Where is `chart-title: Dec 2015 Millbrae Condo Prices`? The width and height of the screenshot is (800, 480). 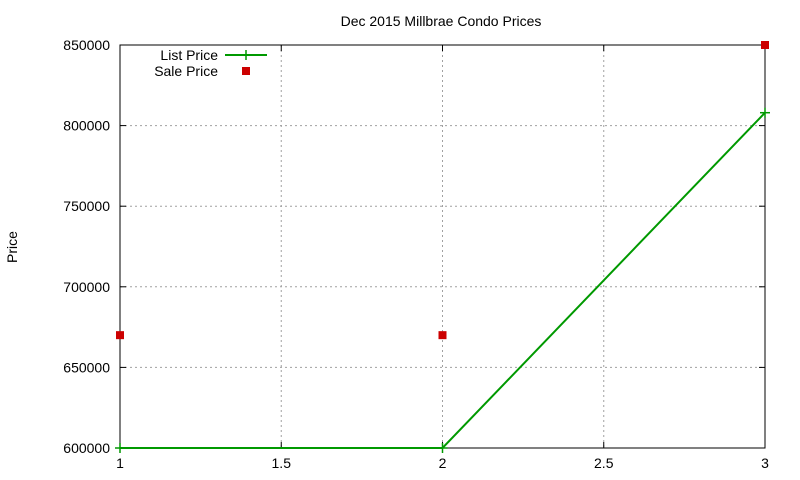
chart-title: Dec 2015 Millbrae Condo Prices is located at coordinates (441, 21).